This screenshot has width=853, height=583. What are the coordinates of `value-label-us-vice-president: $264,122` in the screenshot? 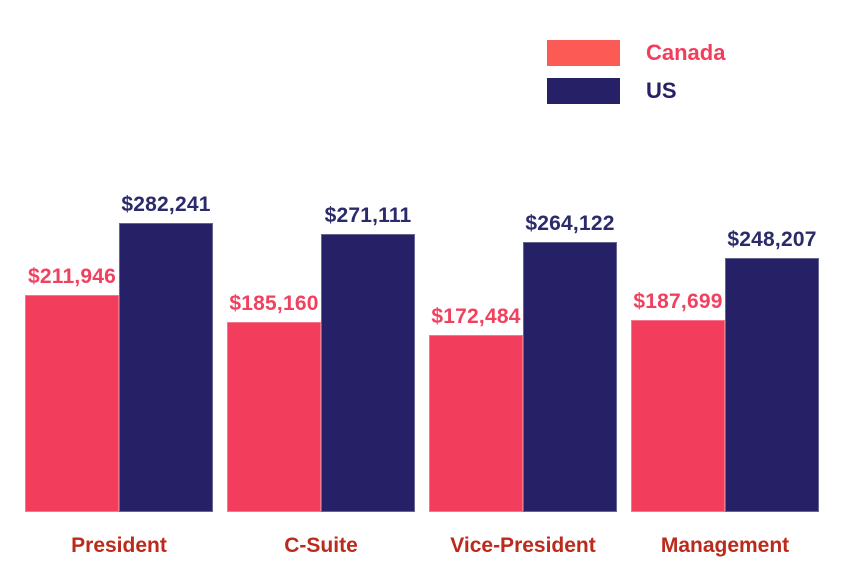 It's located at (570, 223).